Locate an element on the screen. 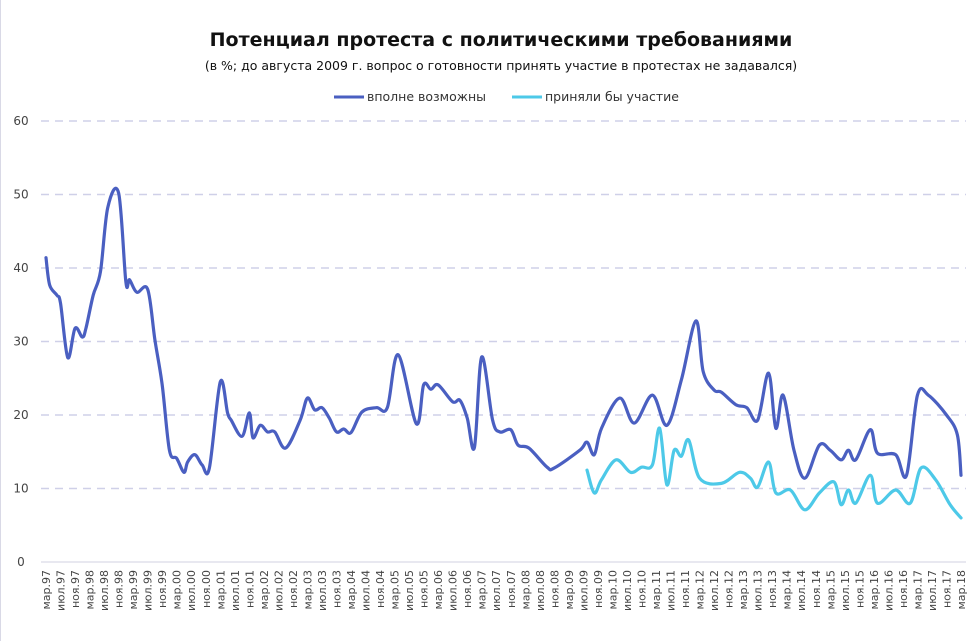 The image size is (976, 641). x-tick-label: мар.15 is located at coordinates (830, 590).